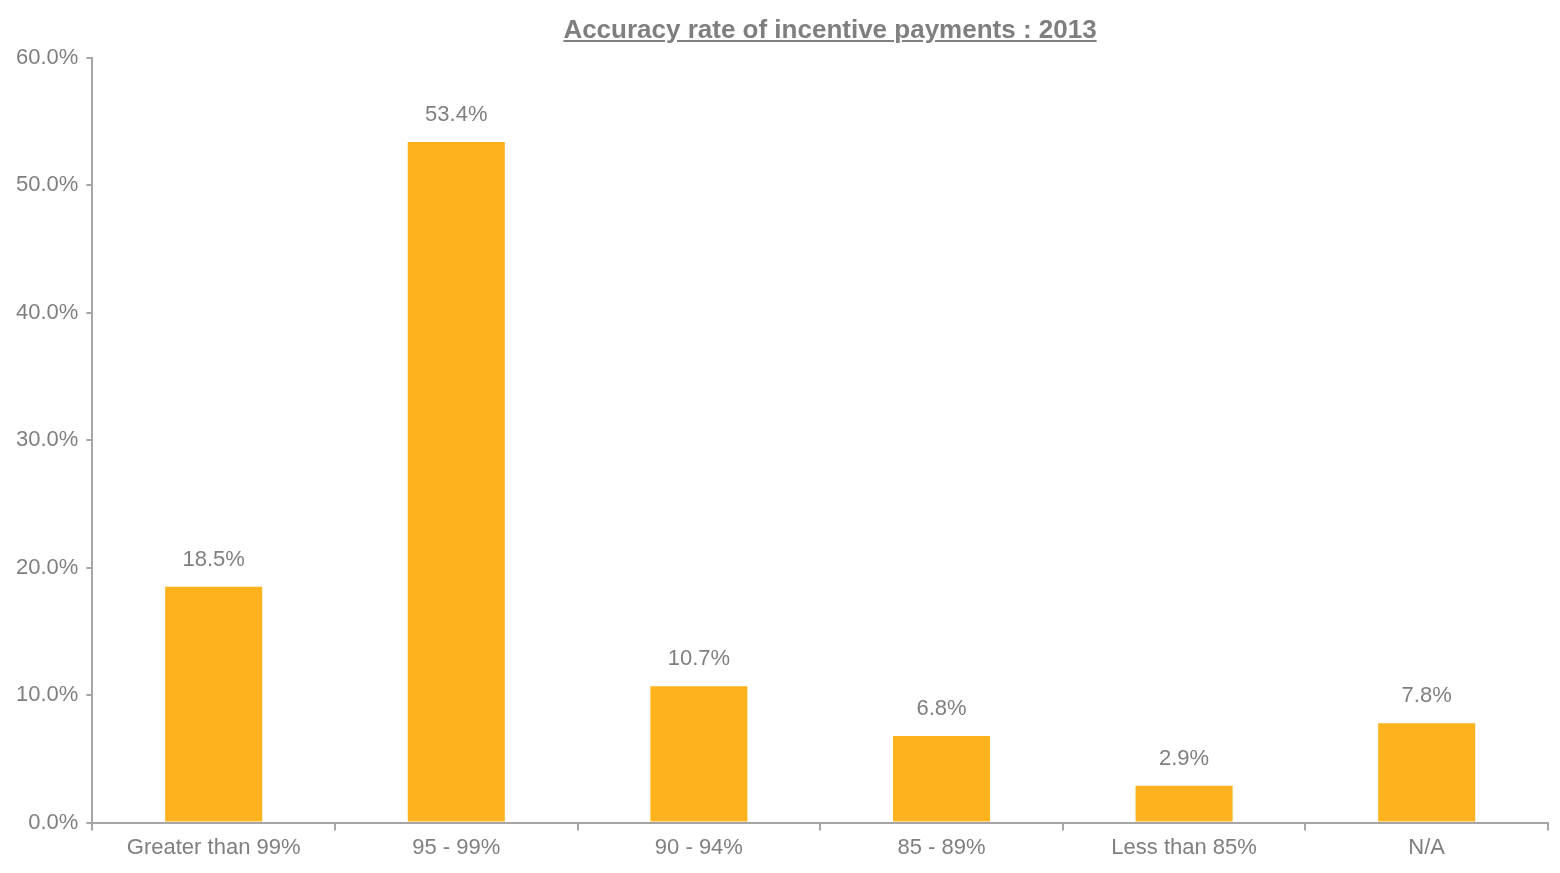  What do you see at coordinates (698, 846) in the screenshot?
I see `x-tick-label: 90 - 94%` at bounding box center [698, 846].